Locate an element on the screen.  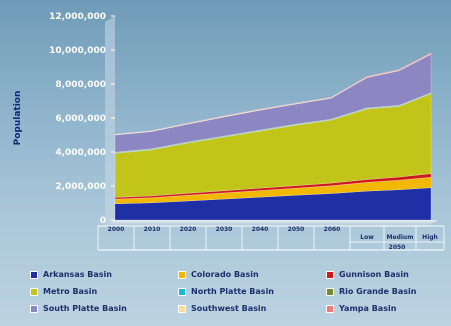
chart-floor is located at coordinates (271, 223).